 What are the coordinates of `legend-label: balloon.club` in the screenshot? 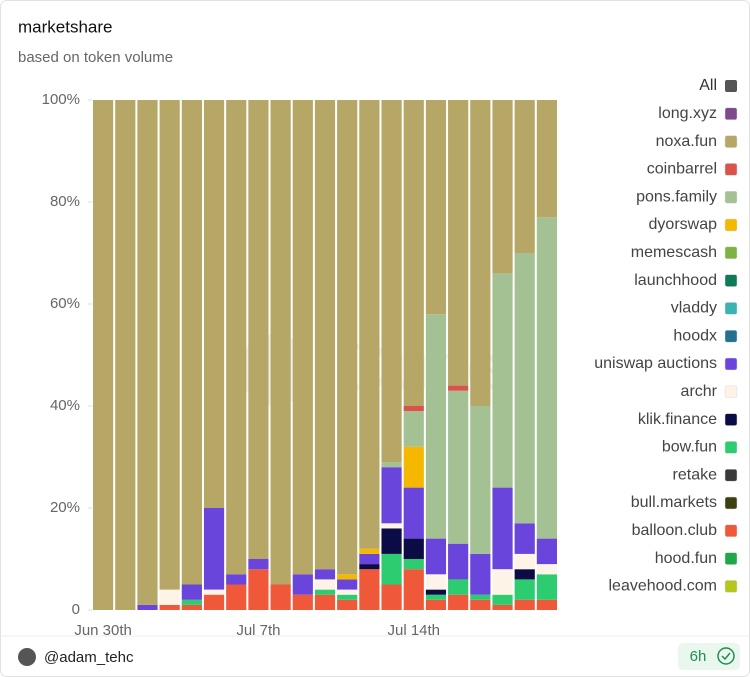 It's located at (675, 530).